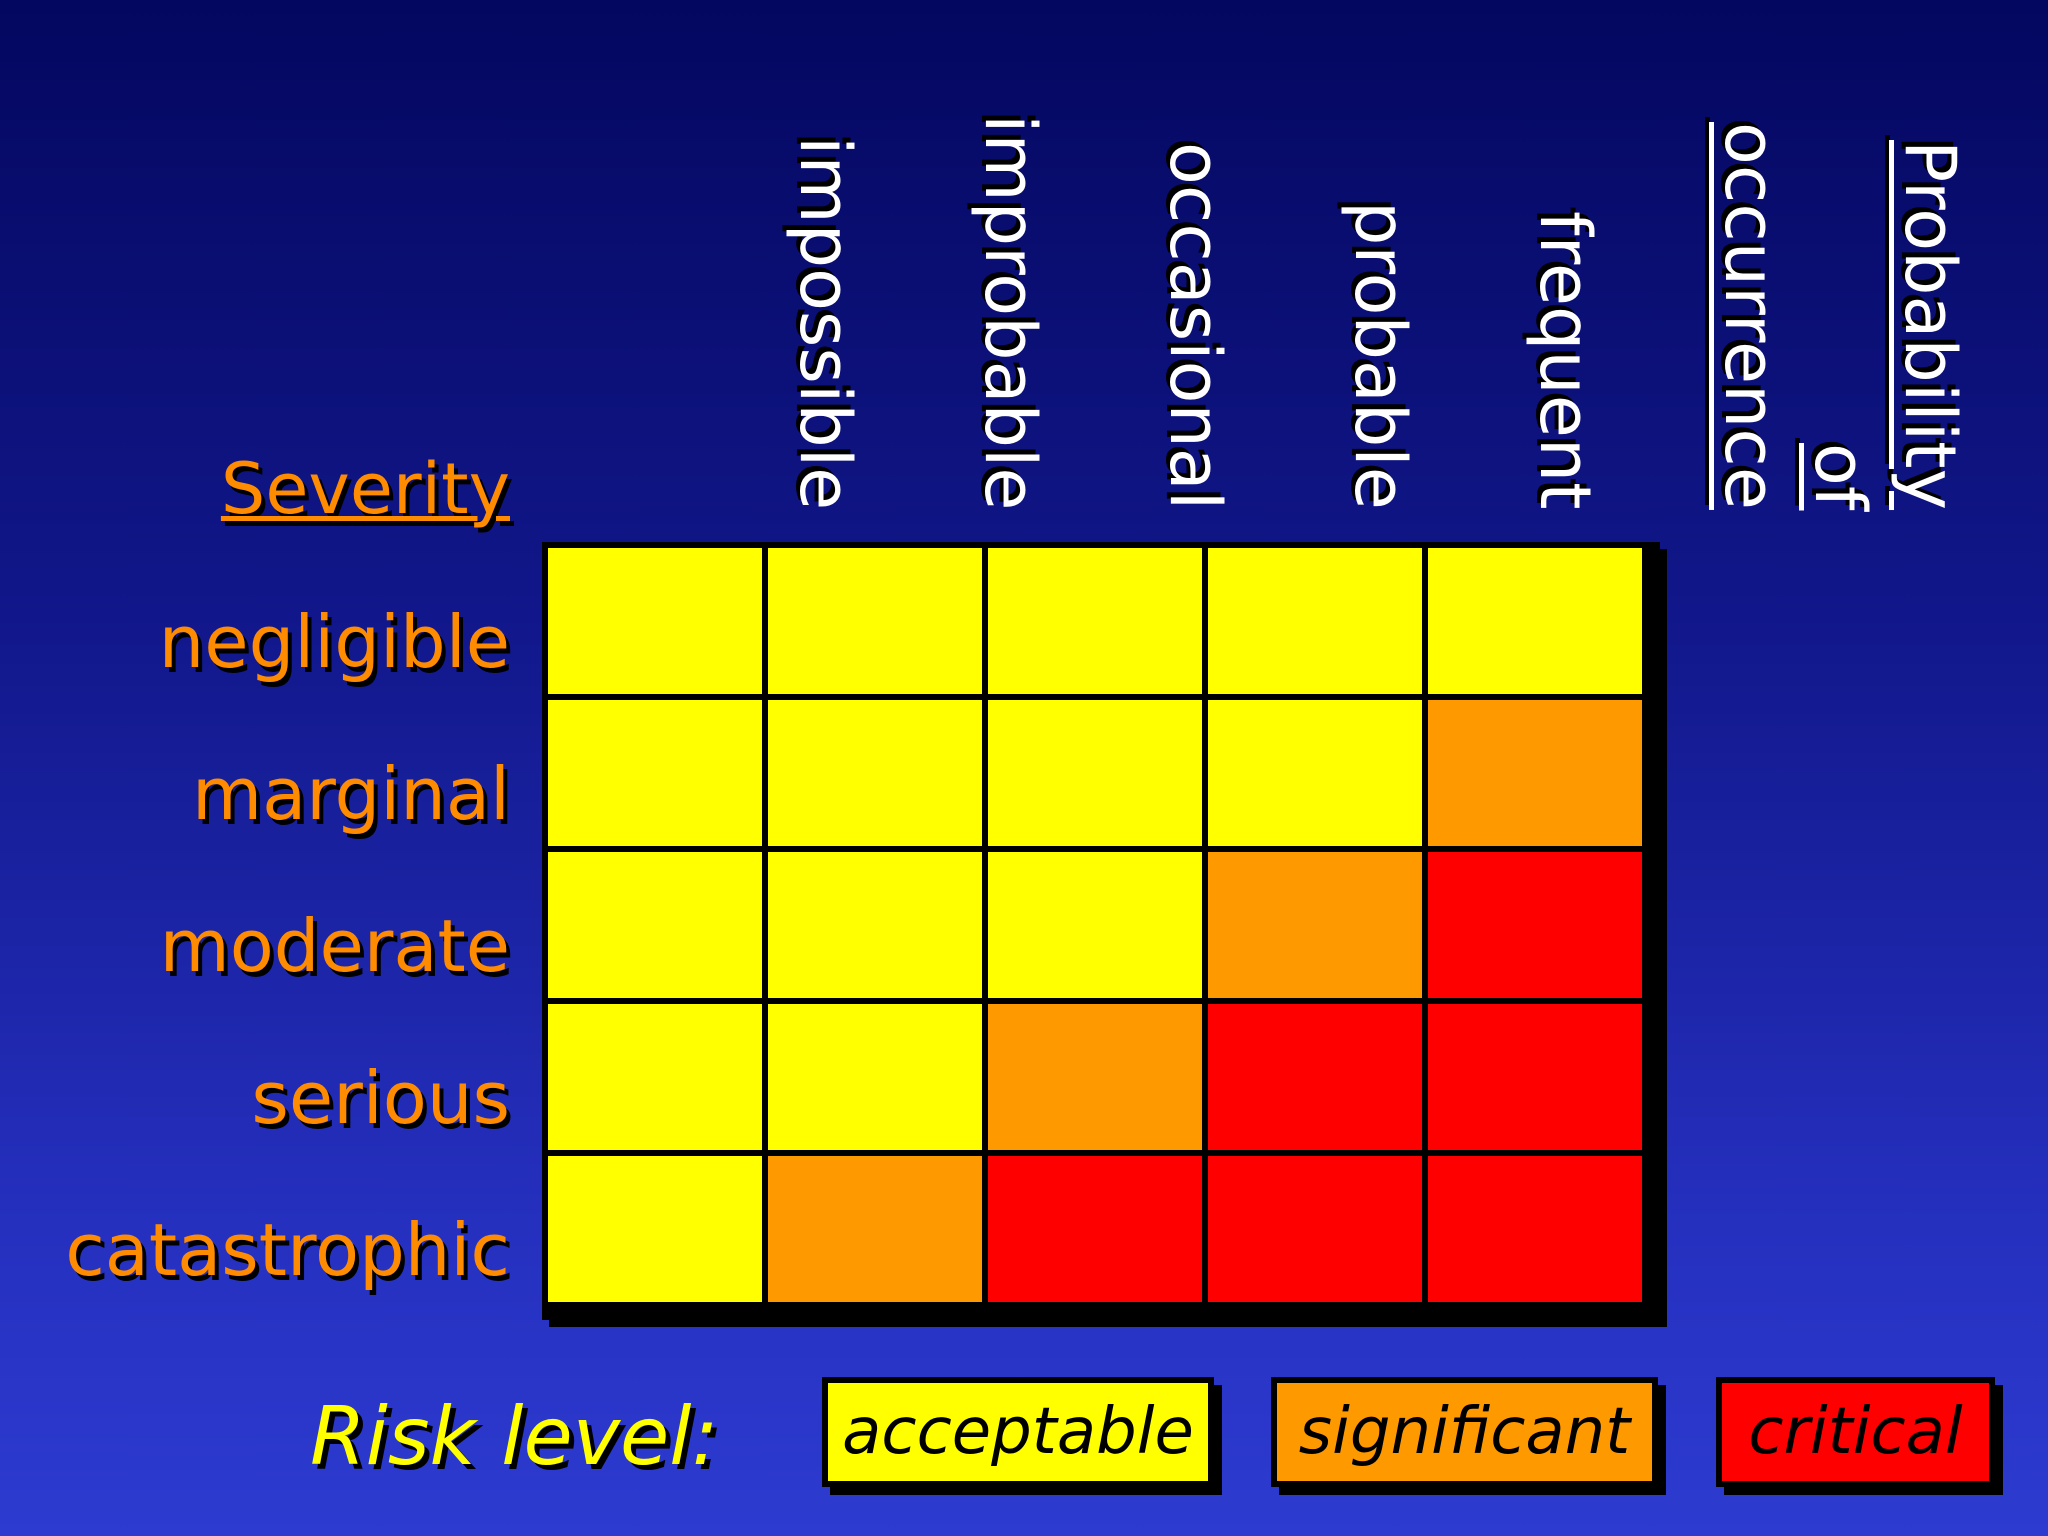 Image resolution: width=2048 pixels, height=1536 pixels. Describe the element at coordinates (1930, 324) in the screenshot. I see `probability-title-text: Probability` at that location.